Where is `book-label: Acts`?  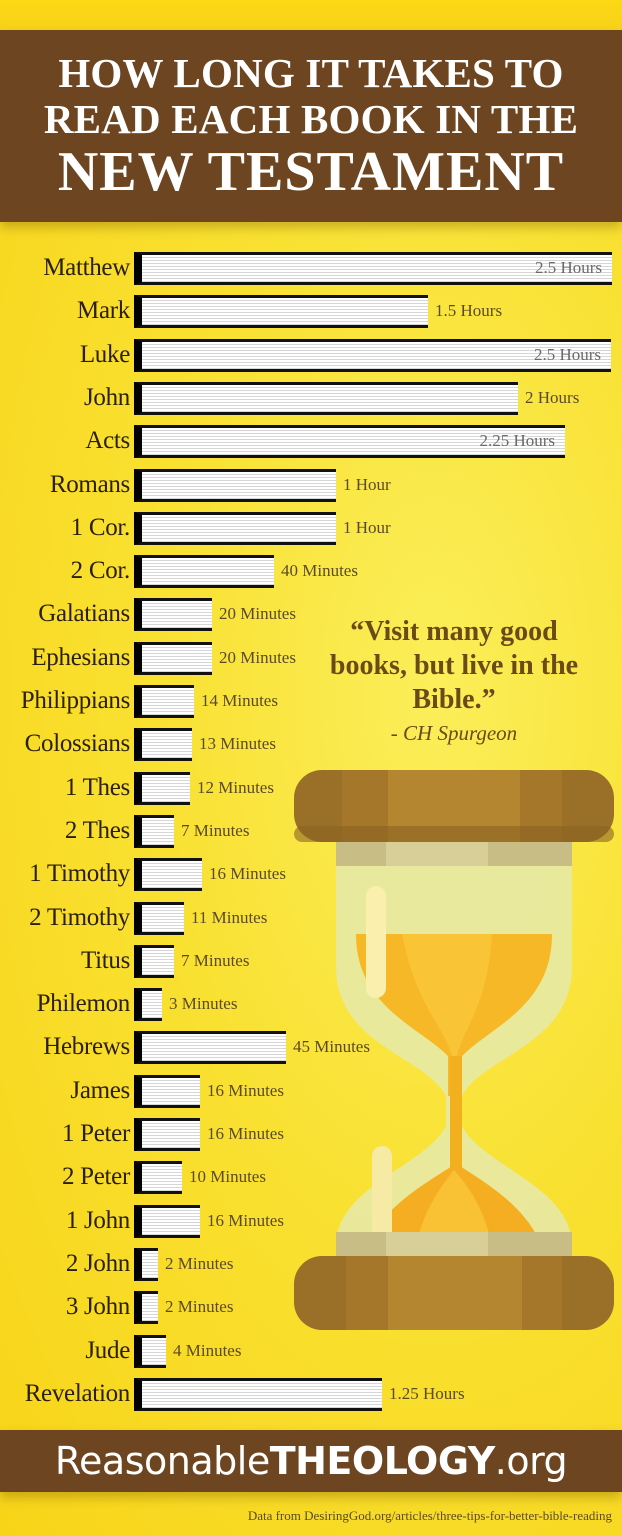 book-label: Acts is located at coordinates (107, 441).